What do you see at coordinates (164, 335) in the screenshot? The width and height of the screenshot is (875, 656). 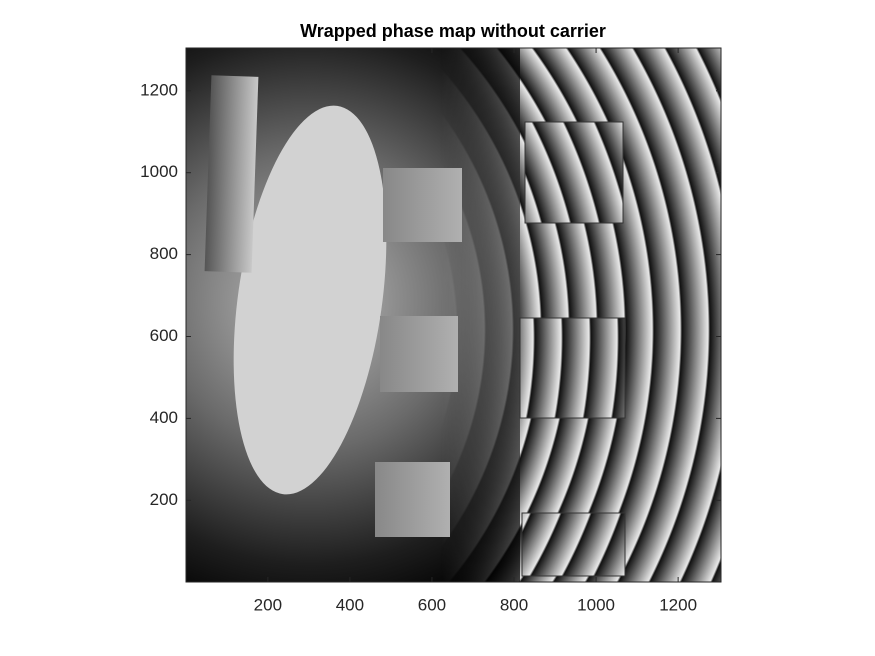 I see `y-tick-label: 600` at bounding box center [164, 335].